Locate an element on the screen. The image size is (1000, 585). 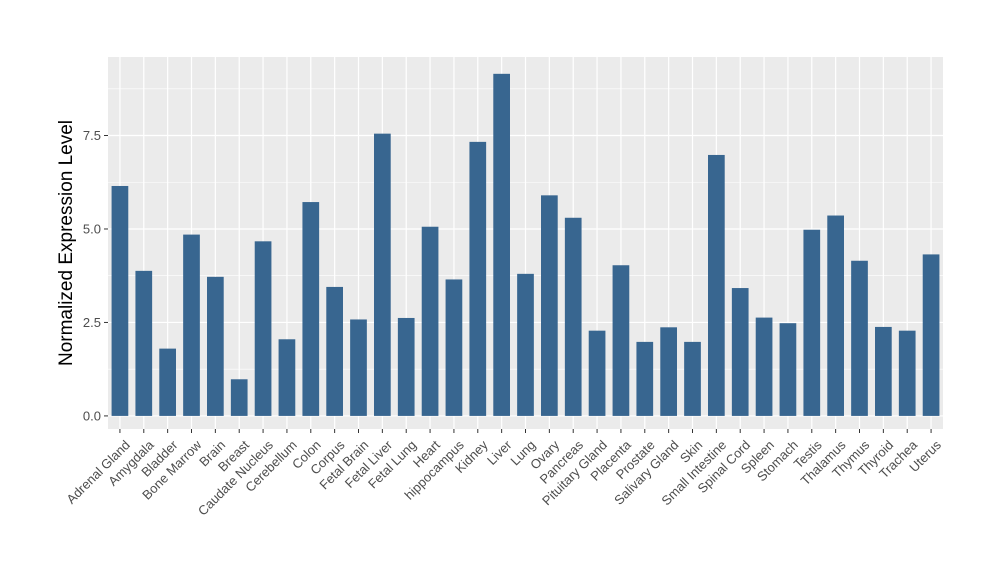
x-tick-label: Liver is located at coordinates (499, 452).